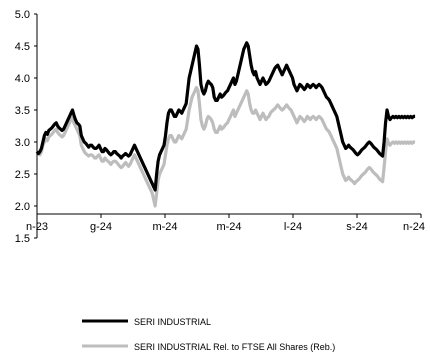 The height and width of the screenshot is (353, 430). Describe the element at coordinates (356, 227) in the screenshot. I see `x-tick-label: s-24` at that location.